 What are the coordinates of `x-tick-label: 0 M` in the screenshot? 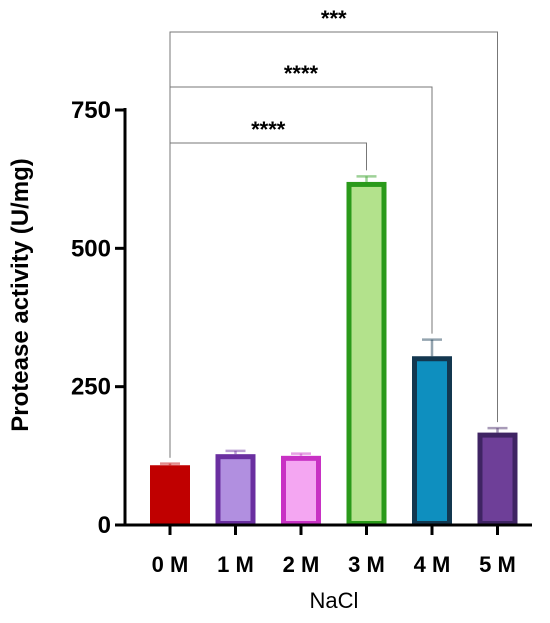 It's located at (170, 564).